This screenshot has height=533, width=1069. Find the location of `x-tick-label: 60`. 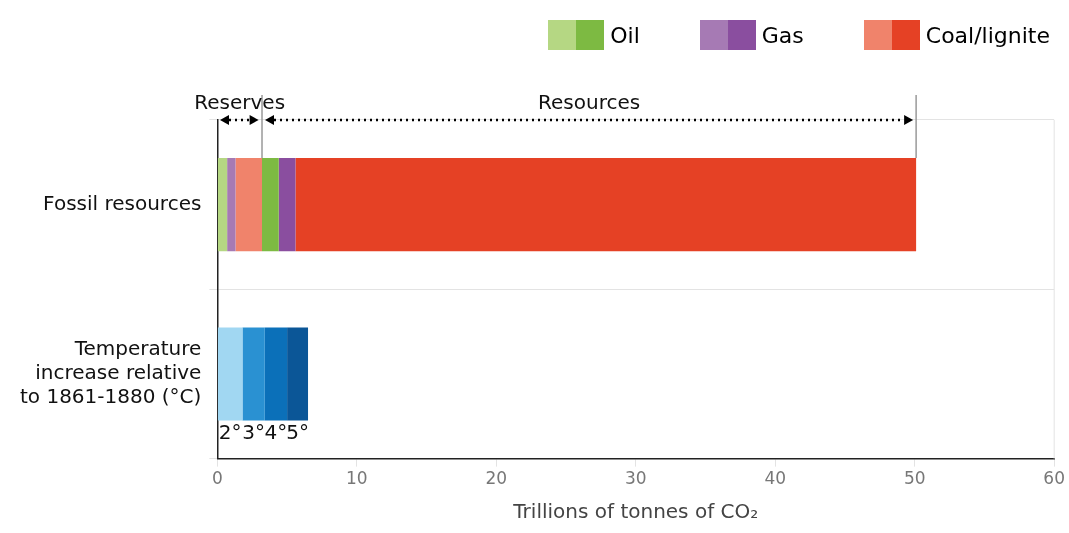

x-tick-label: 60 is located at coordinates (1054, 478).